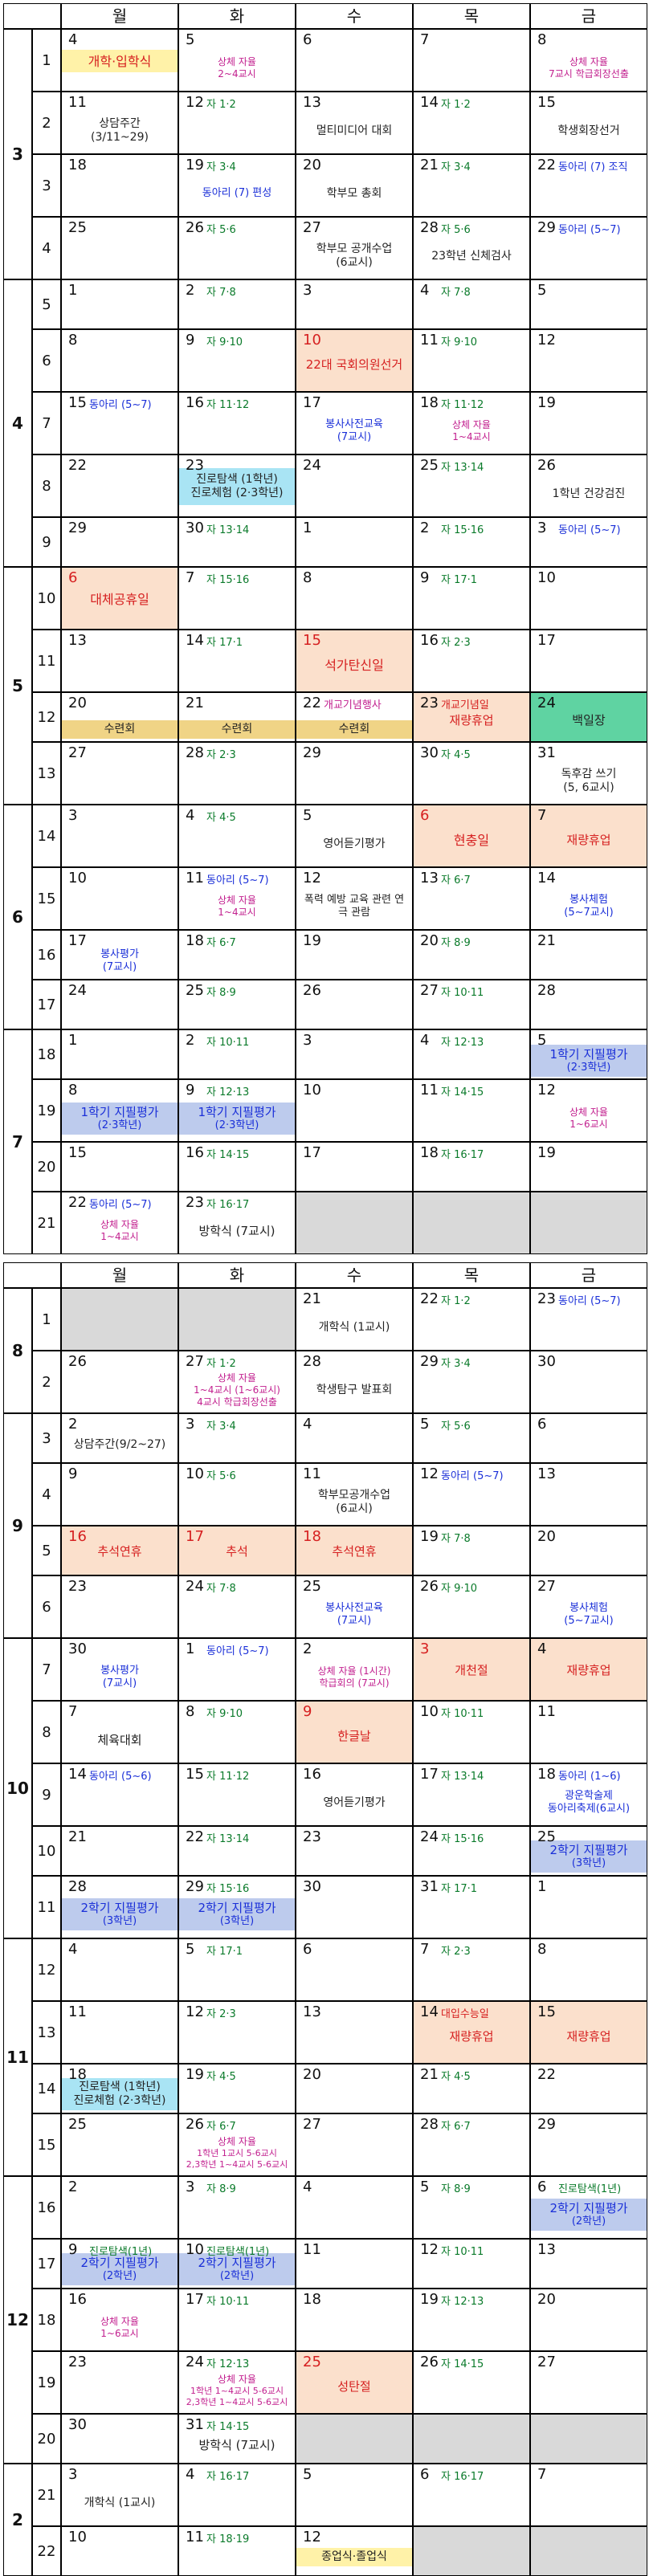 Image resolution: width=649 pixels, height=2576 pixels. What do you see at coordinates (237, 773) in the screenshot?
I see `day-cell: 28 자 2·3` at bounding box center [237, 773].